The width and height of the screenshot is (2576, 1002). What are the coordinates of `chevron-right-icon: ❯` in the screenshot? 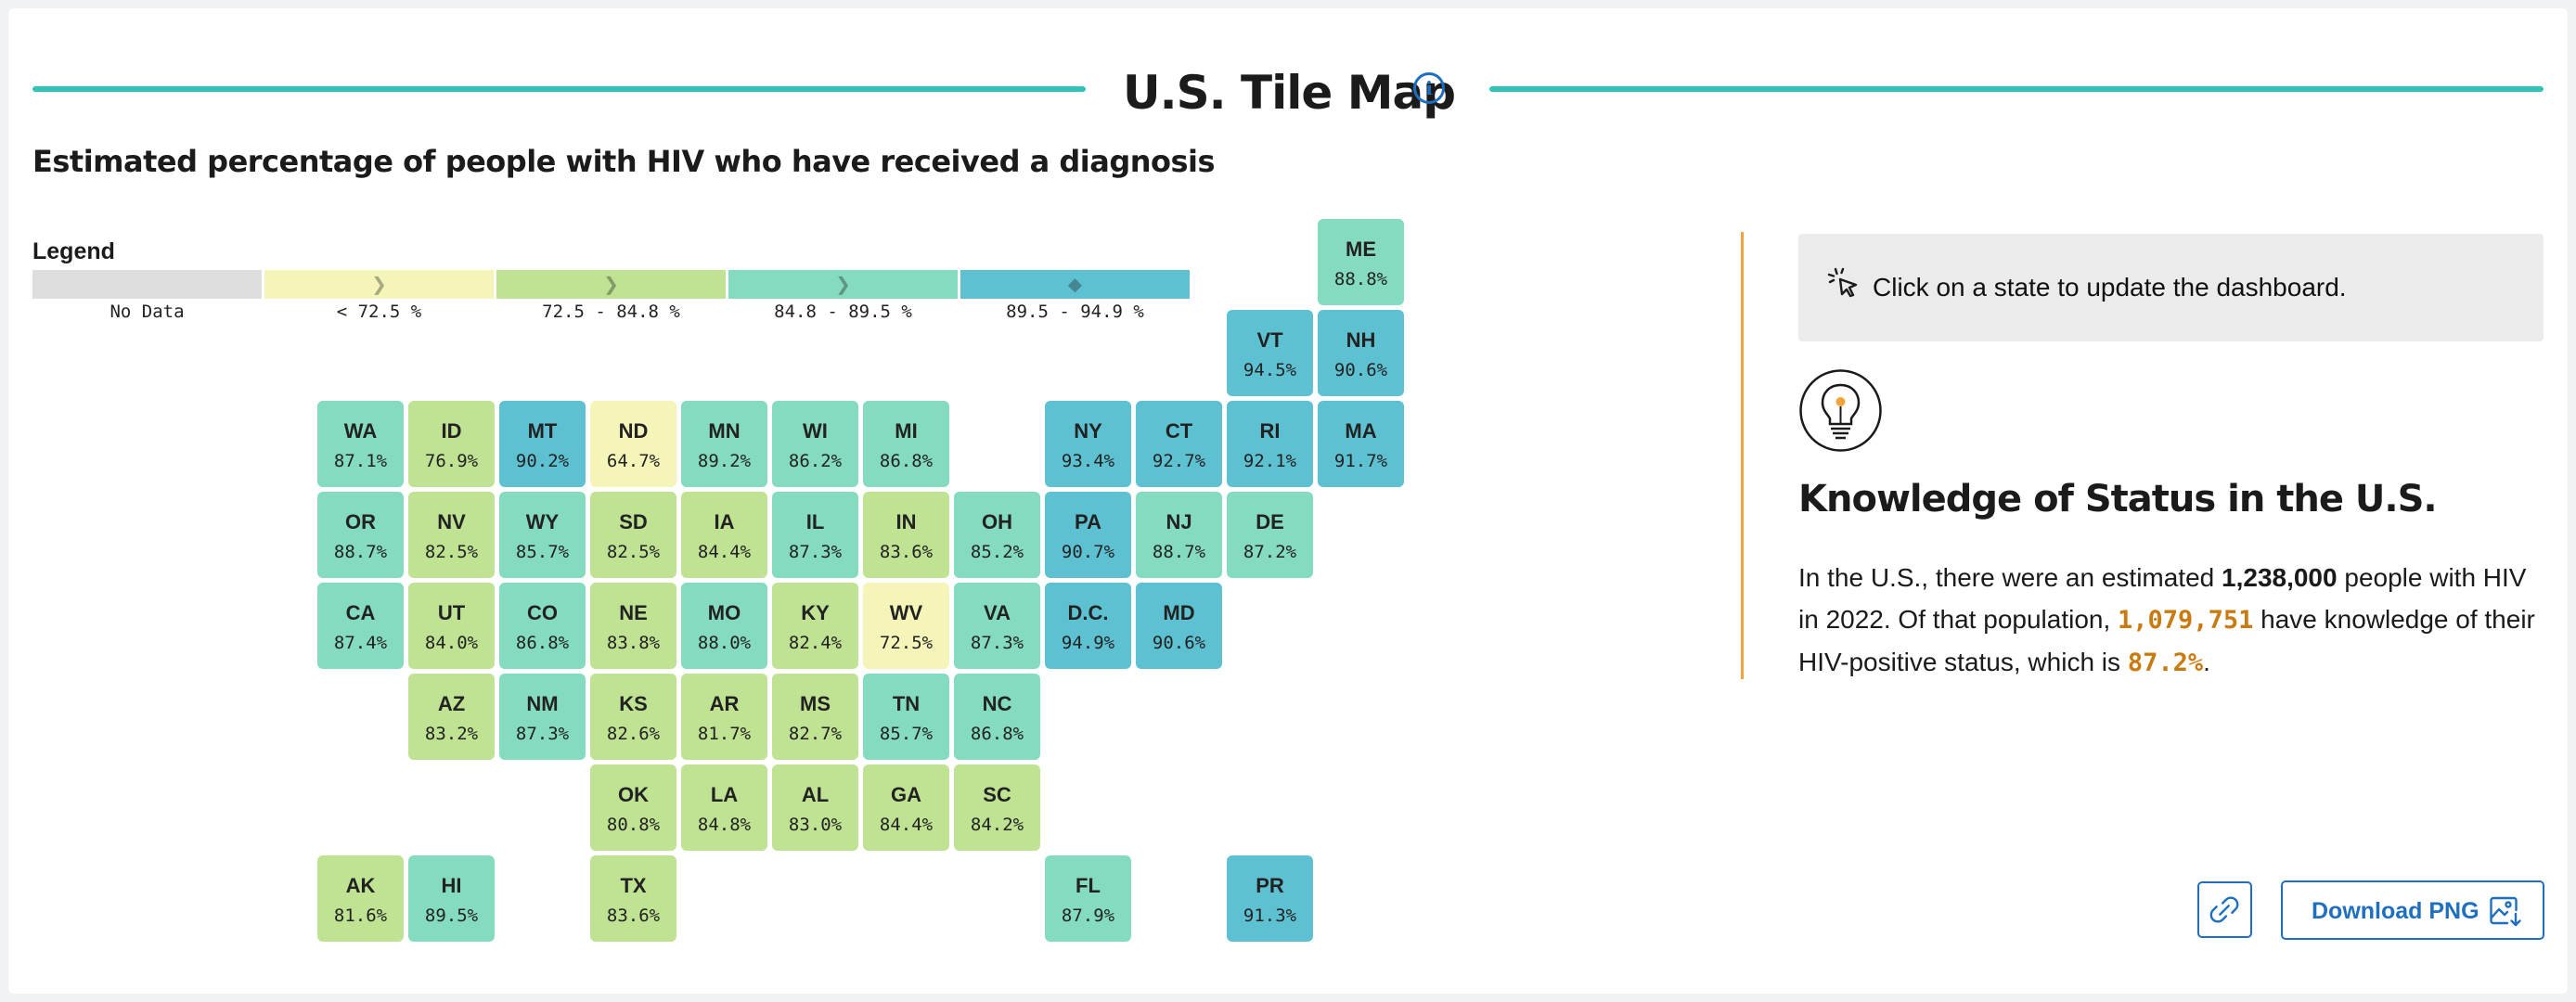 It's located at (379, 285).